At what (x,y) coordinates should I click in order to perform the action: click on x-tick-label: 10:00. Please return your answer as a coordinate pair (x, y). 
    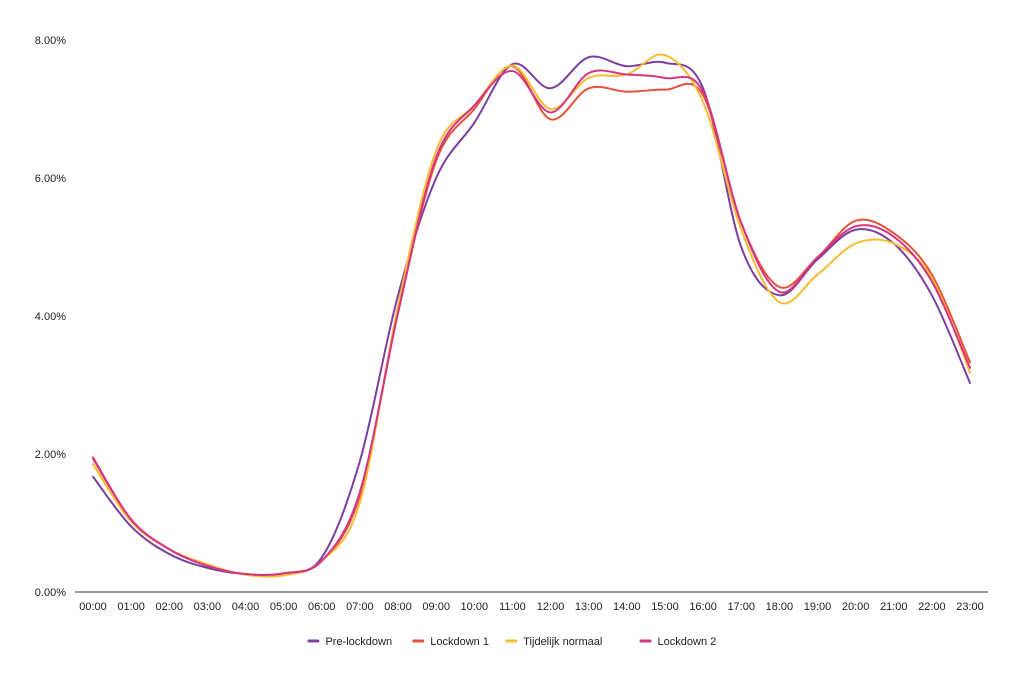
    Looking at the image, I should click on (475, 607).